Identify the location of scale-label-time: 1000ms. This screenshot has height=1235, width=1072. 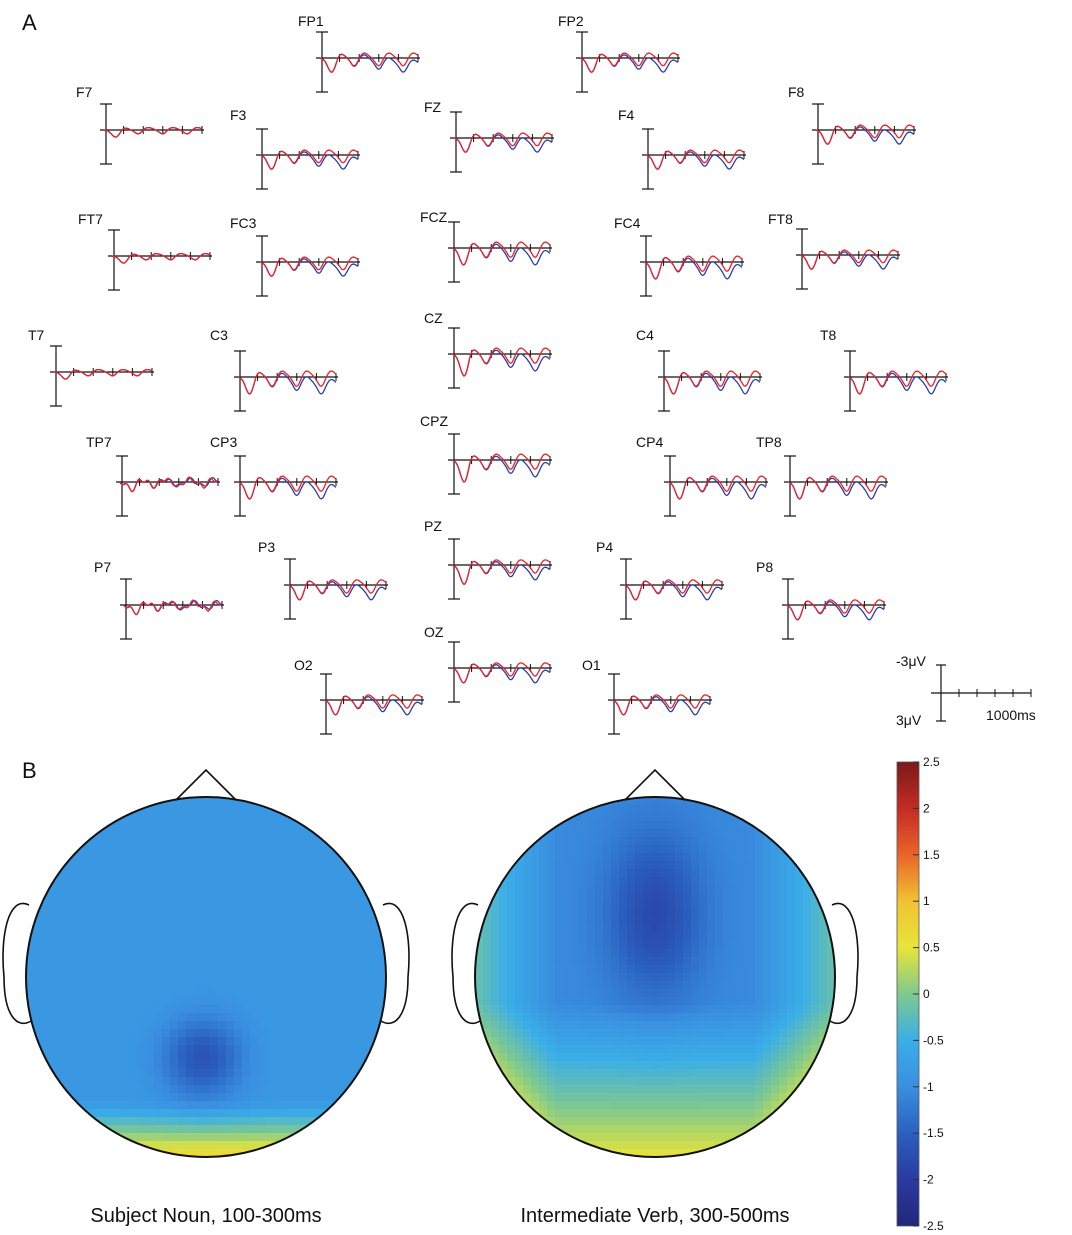
(1011, 715).